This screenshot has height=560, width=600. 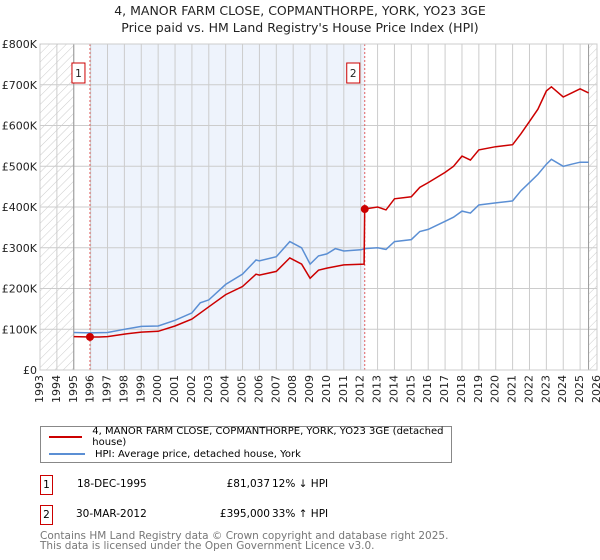 What do you see at coordinates (595, 389) in the screenshot?
I see `x-tick-label: 2026` at bounding box center [595, 389].